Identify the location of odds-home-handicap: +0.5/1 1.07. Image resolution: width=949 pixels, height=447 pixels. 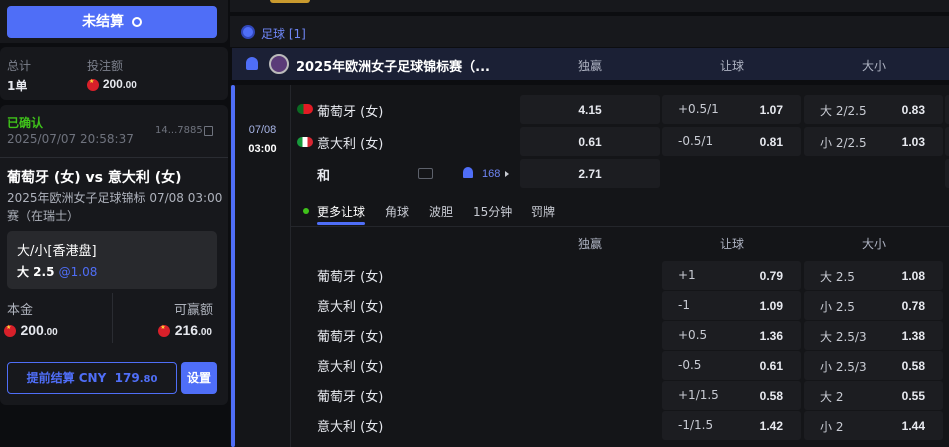
(731, 109).